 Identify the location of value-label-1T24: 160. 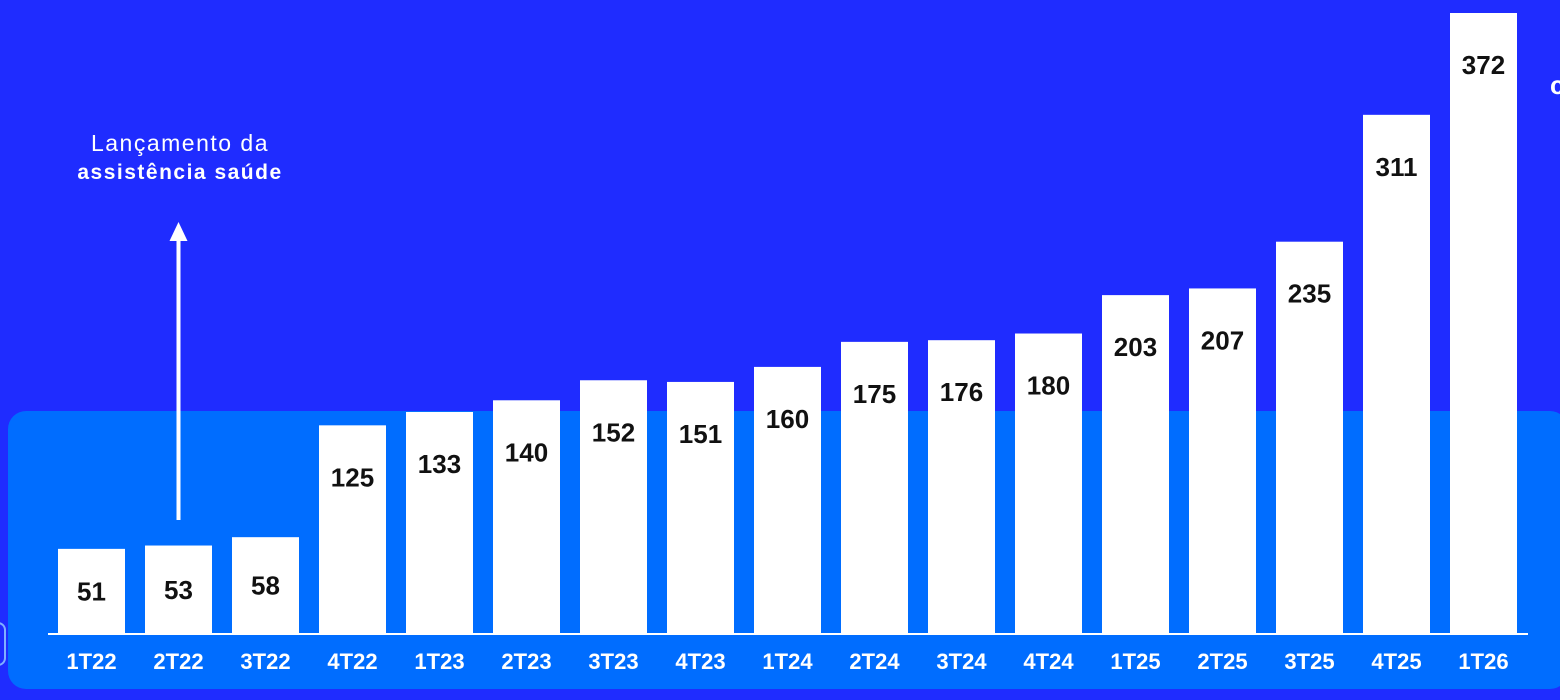
(787, 419).